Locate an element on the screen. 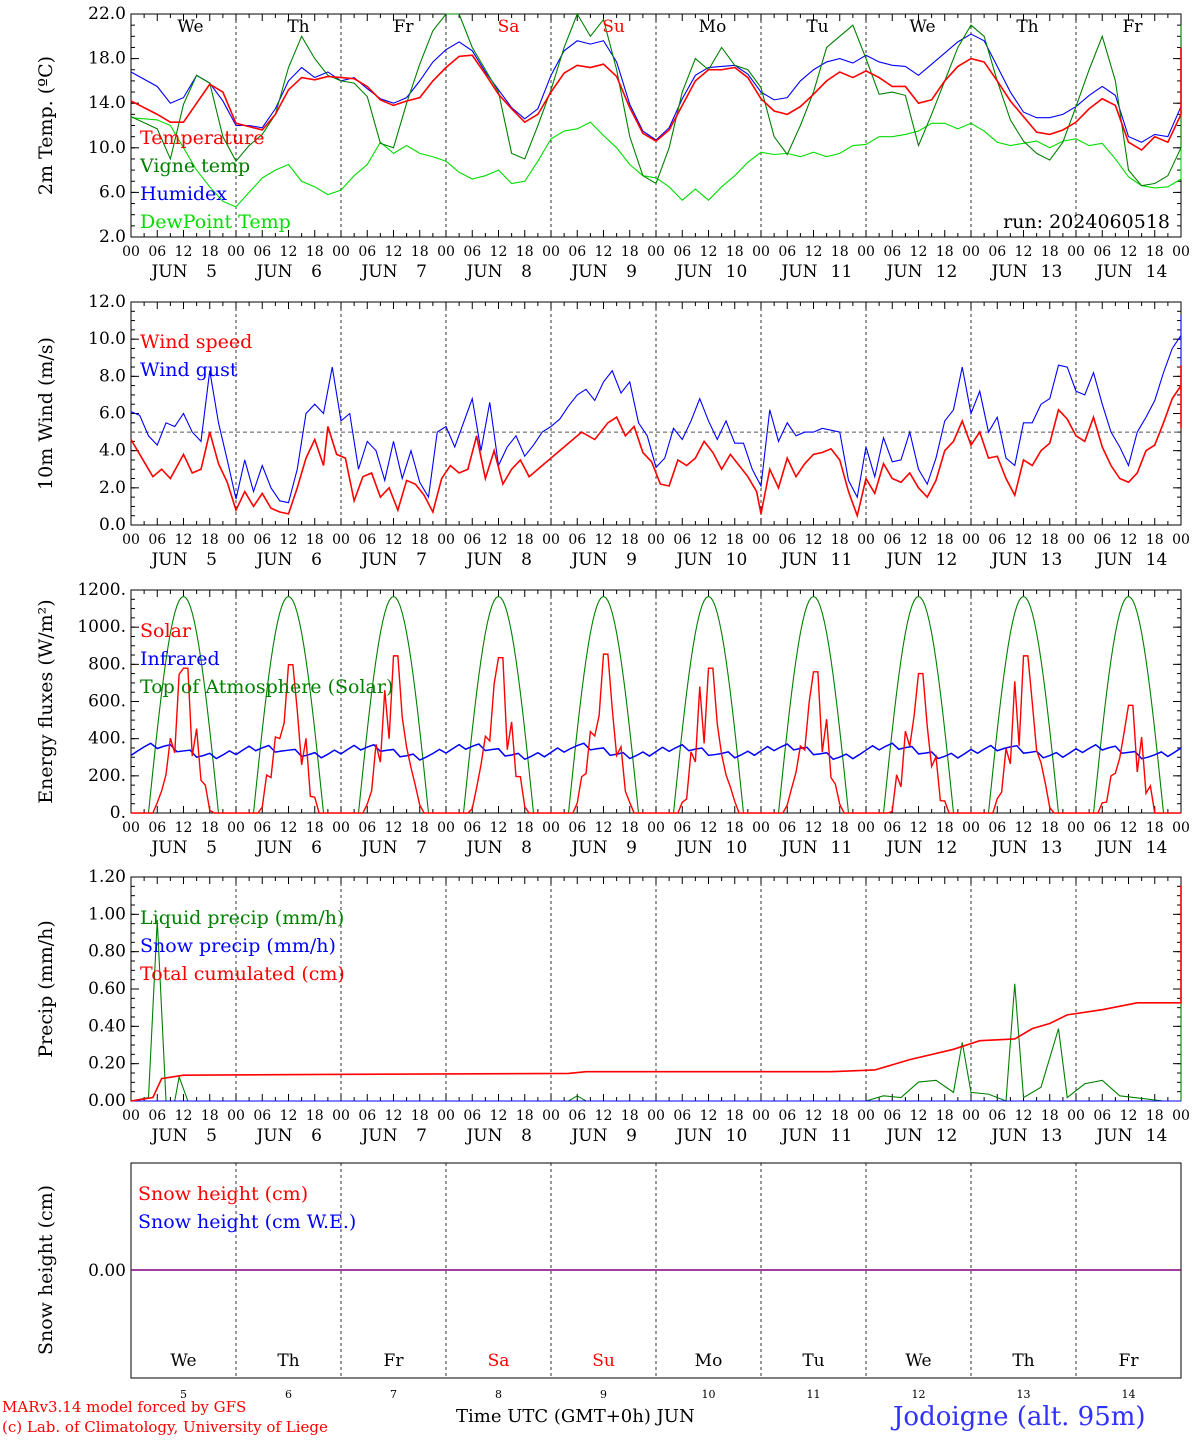  legend-snow-height-cm: Snow height (cm) is located at coordinates (223, 1194).